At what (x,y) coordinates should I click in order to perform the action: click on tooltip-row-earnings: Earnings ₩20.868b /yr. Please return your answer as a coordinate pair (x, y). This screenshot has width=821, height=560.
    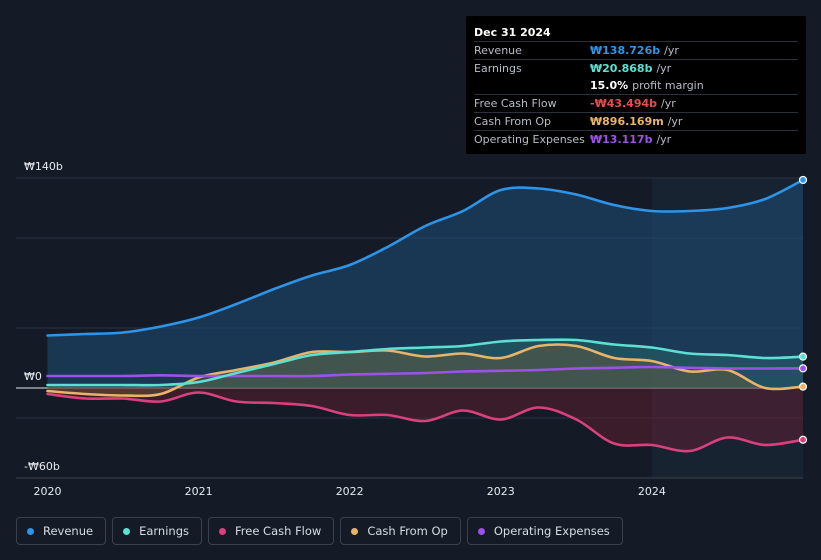
    Looking at the image, I should click on (636, 68).